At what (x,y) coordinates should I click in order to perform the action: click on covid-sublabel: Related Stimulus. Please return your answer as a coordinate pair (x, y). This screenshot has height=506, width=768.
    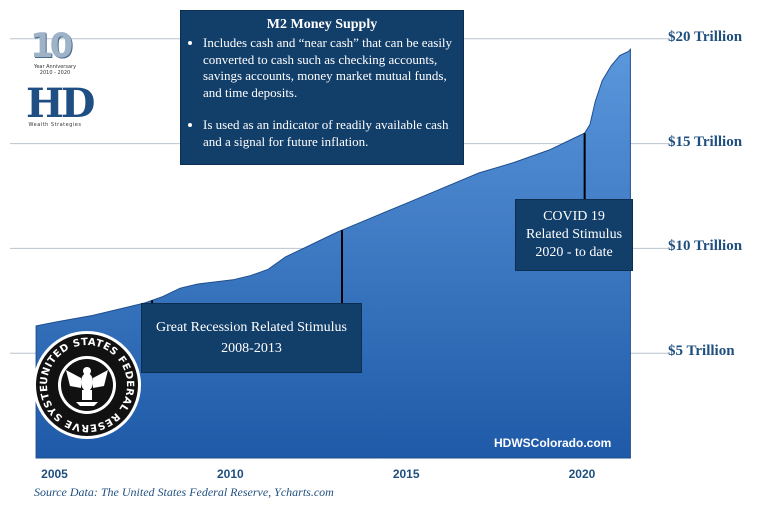
    Looking at the image, I should click on (574, 234).